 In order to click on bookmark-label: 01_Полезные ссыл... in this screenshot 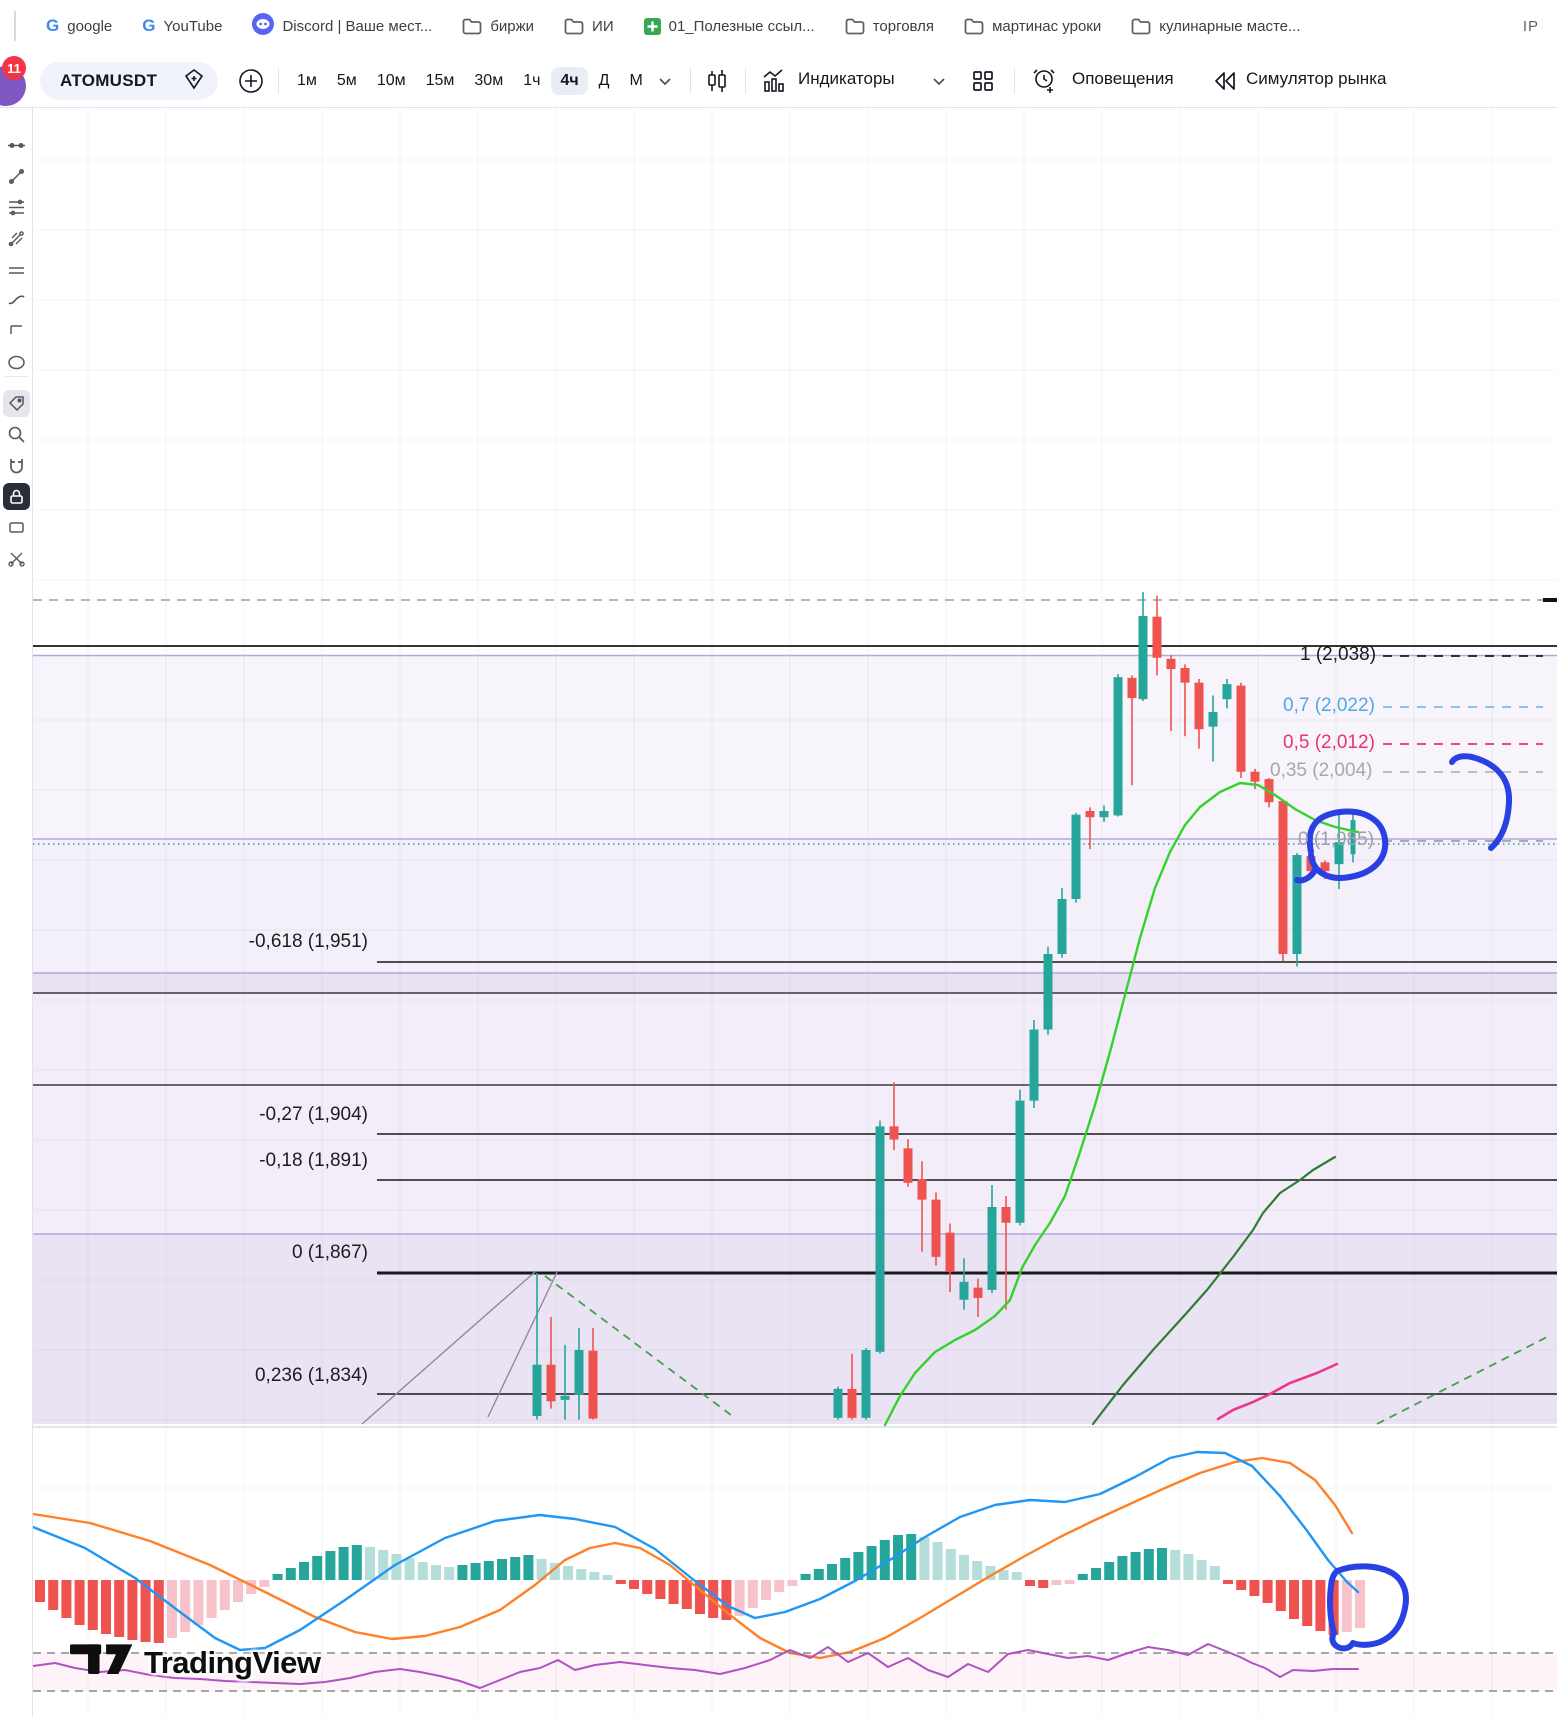, I will do `click(741, 26)`.